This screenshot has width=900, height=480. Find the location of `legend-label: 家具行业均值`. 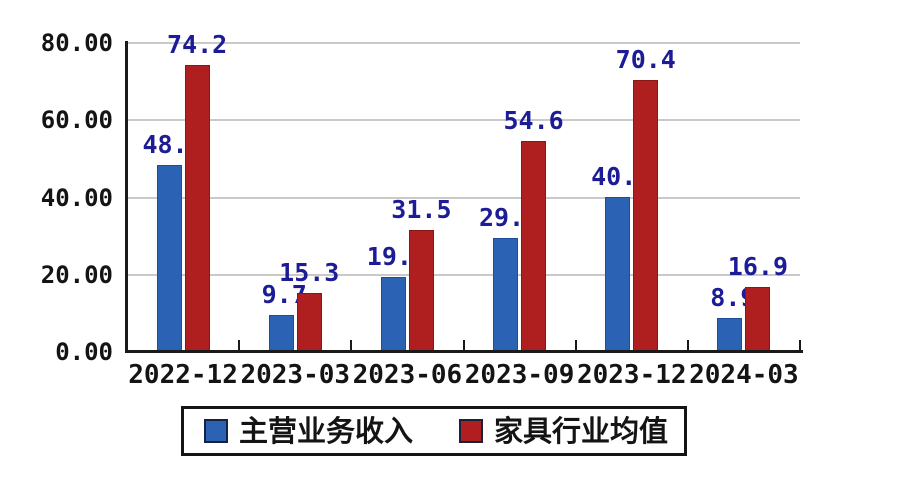

legend-label: 家具行业均值 is located at coordinates (581, 430).